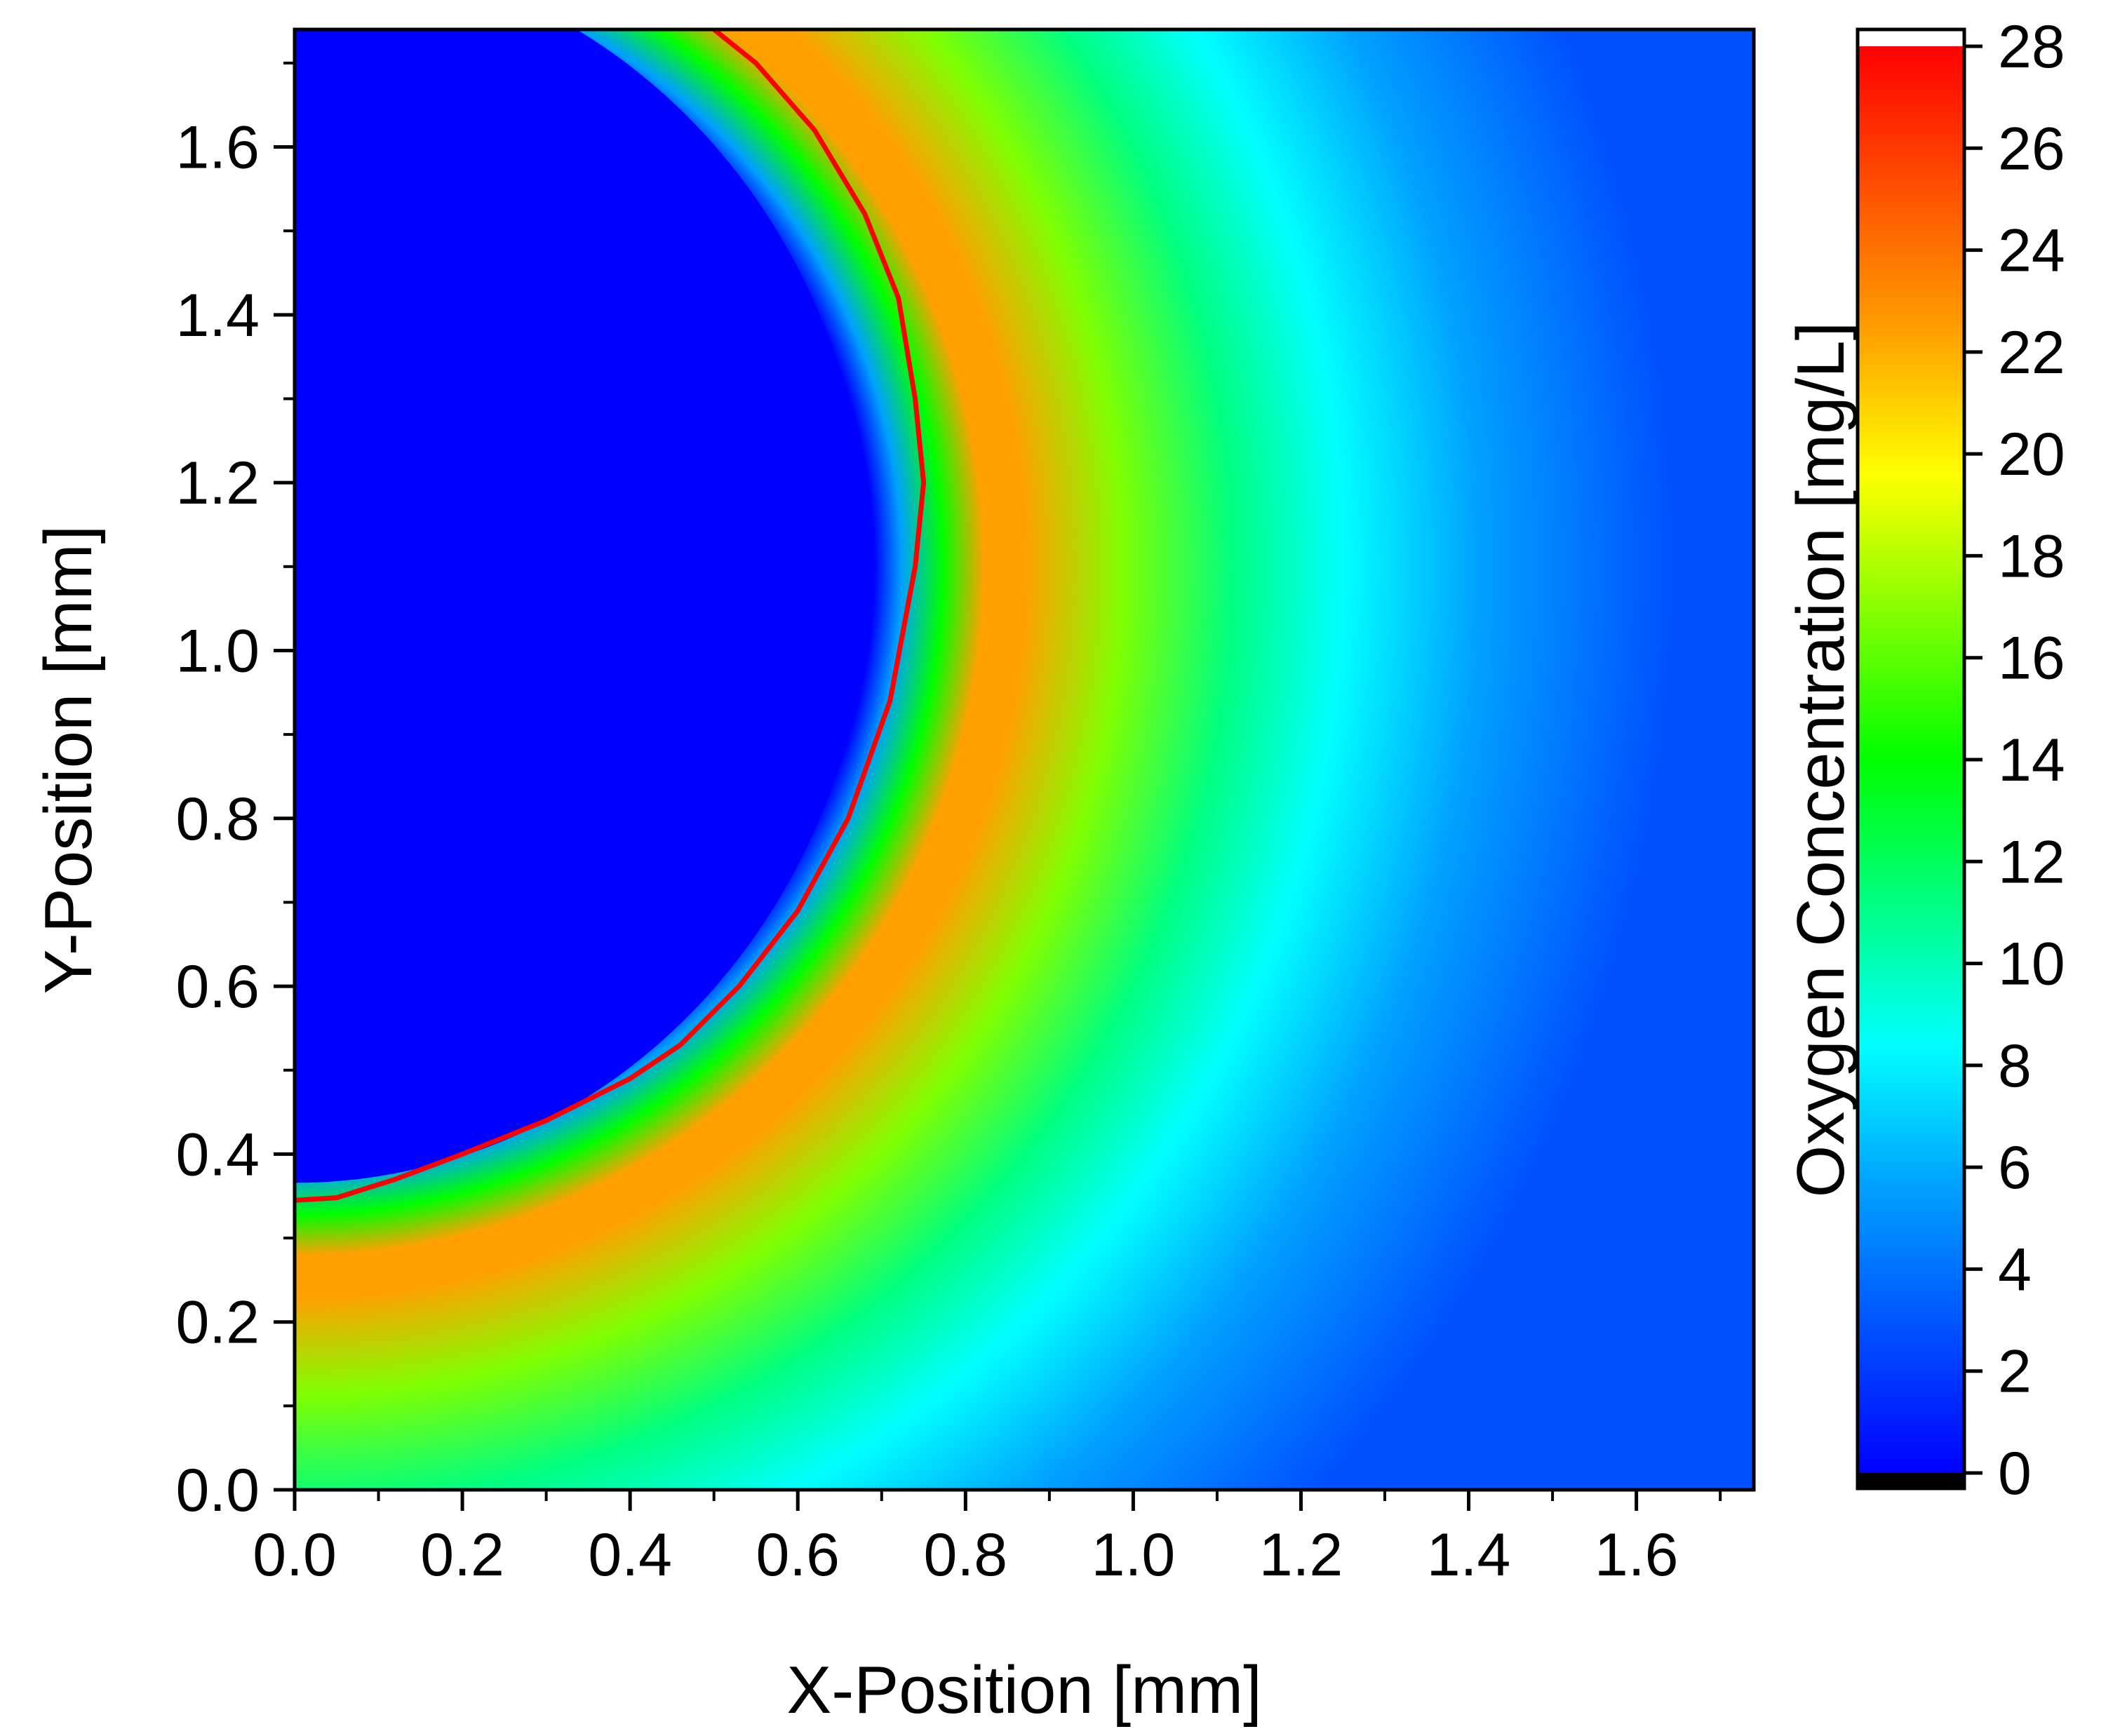 This screenshot has height=1736, width=2120. I want to click on colorbar-tick-label: 6, so click(2015, 1168).